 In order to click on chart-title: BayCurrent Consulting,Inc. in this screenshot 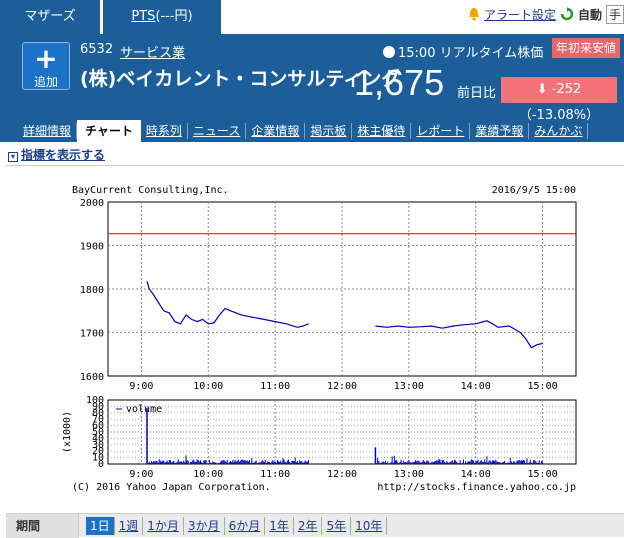, I will do `click(150, 190)`.